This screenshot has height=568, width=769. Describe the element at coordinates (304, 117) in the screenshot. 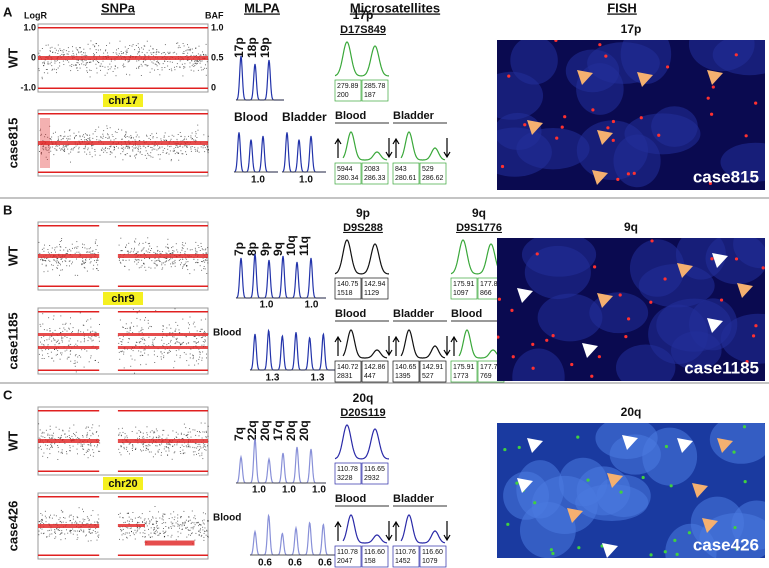

I see `sample-label: Bladder` at that location.